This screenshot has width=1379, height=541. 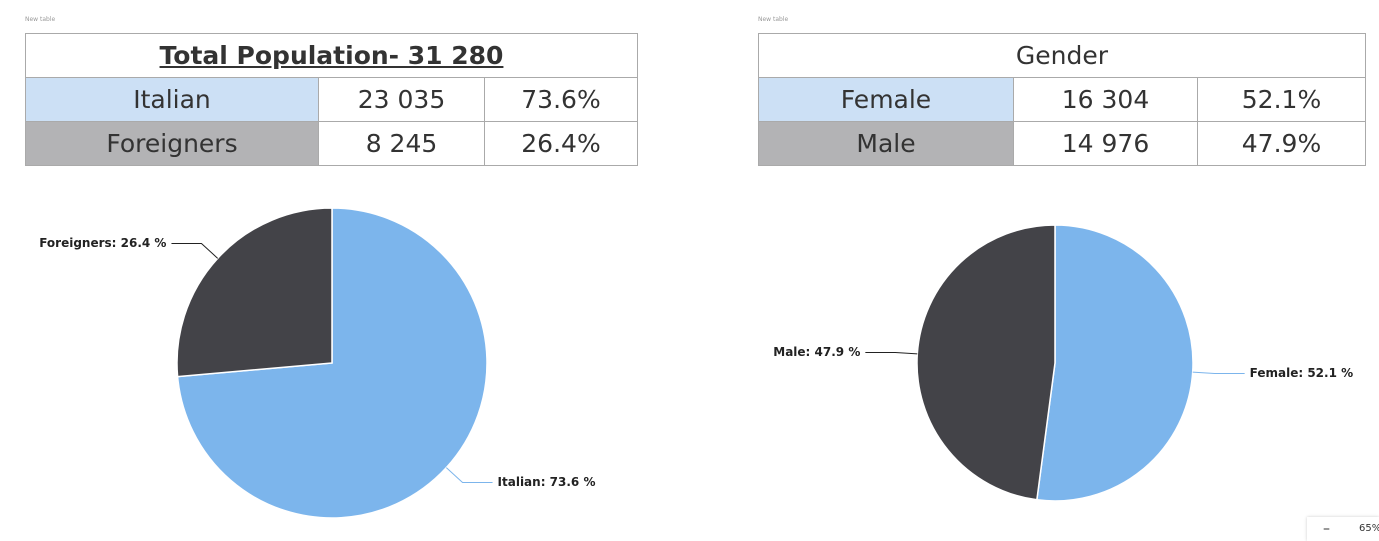 I want to click on cell: Foreigners, so click(x=172, y=143).